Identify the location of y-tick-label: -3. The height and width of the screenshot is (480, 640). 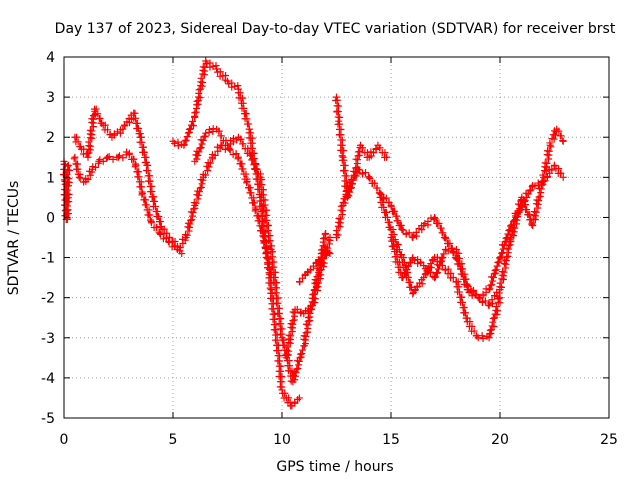
(48, 339).